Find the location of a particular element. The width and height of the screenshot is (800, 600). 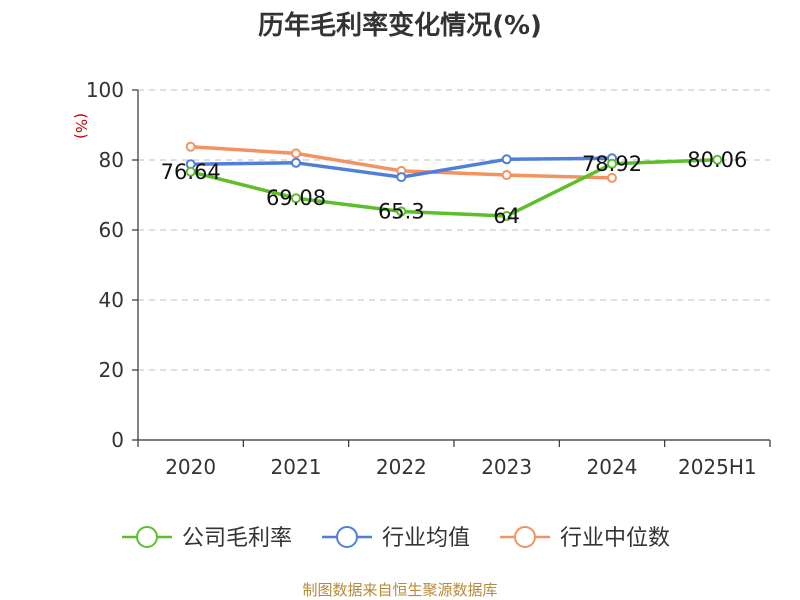

x-tick-label: 2020 is located at coordinates (190, 467).